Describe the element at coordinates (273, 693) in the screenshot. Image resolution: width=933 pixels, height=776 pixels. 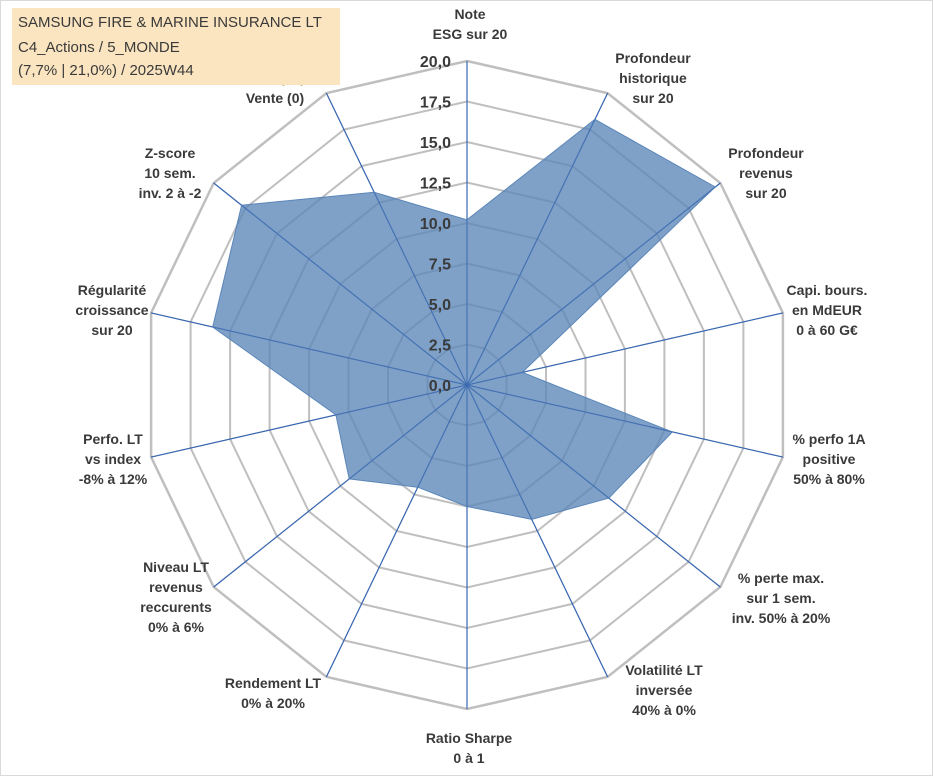
I see `axis-label: Rendement LT 0% à 20%` at that location.